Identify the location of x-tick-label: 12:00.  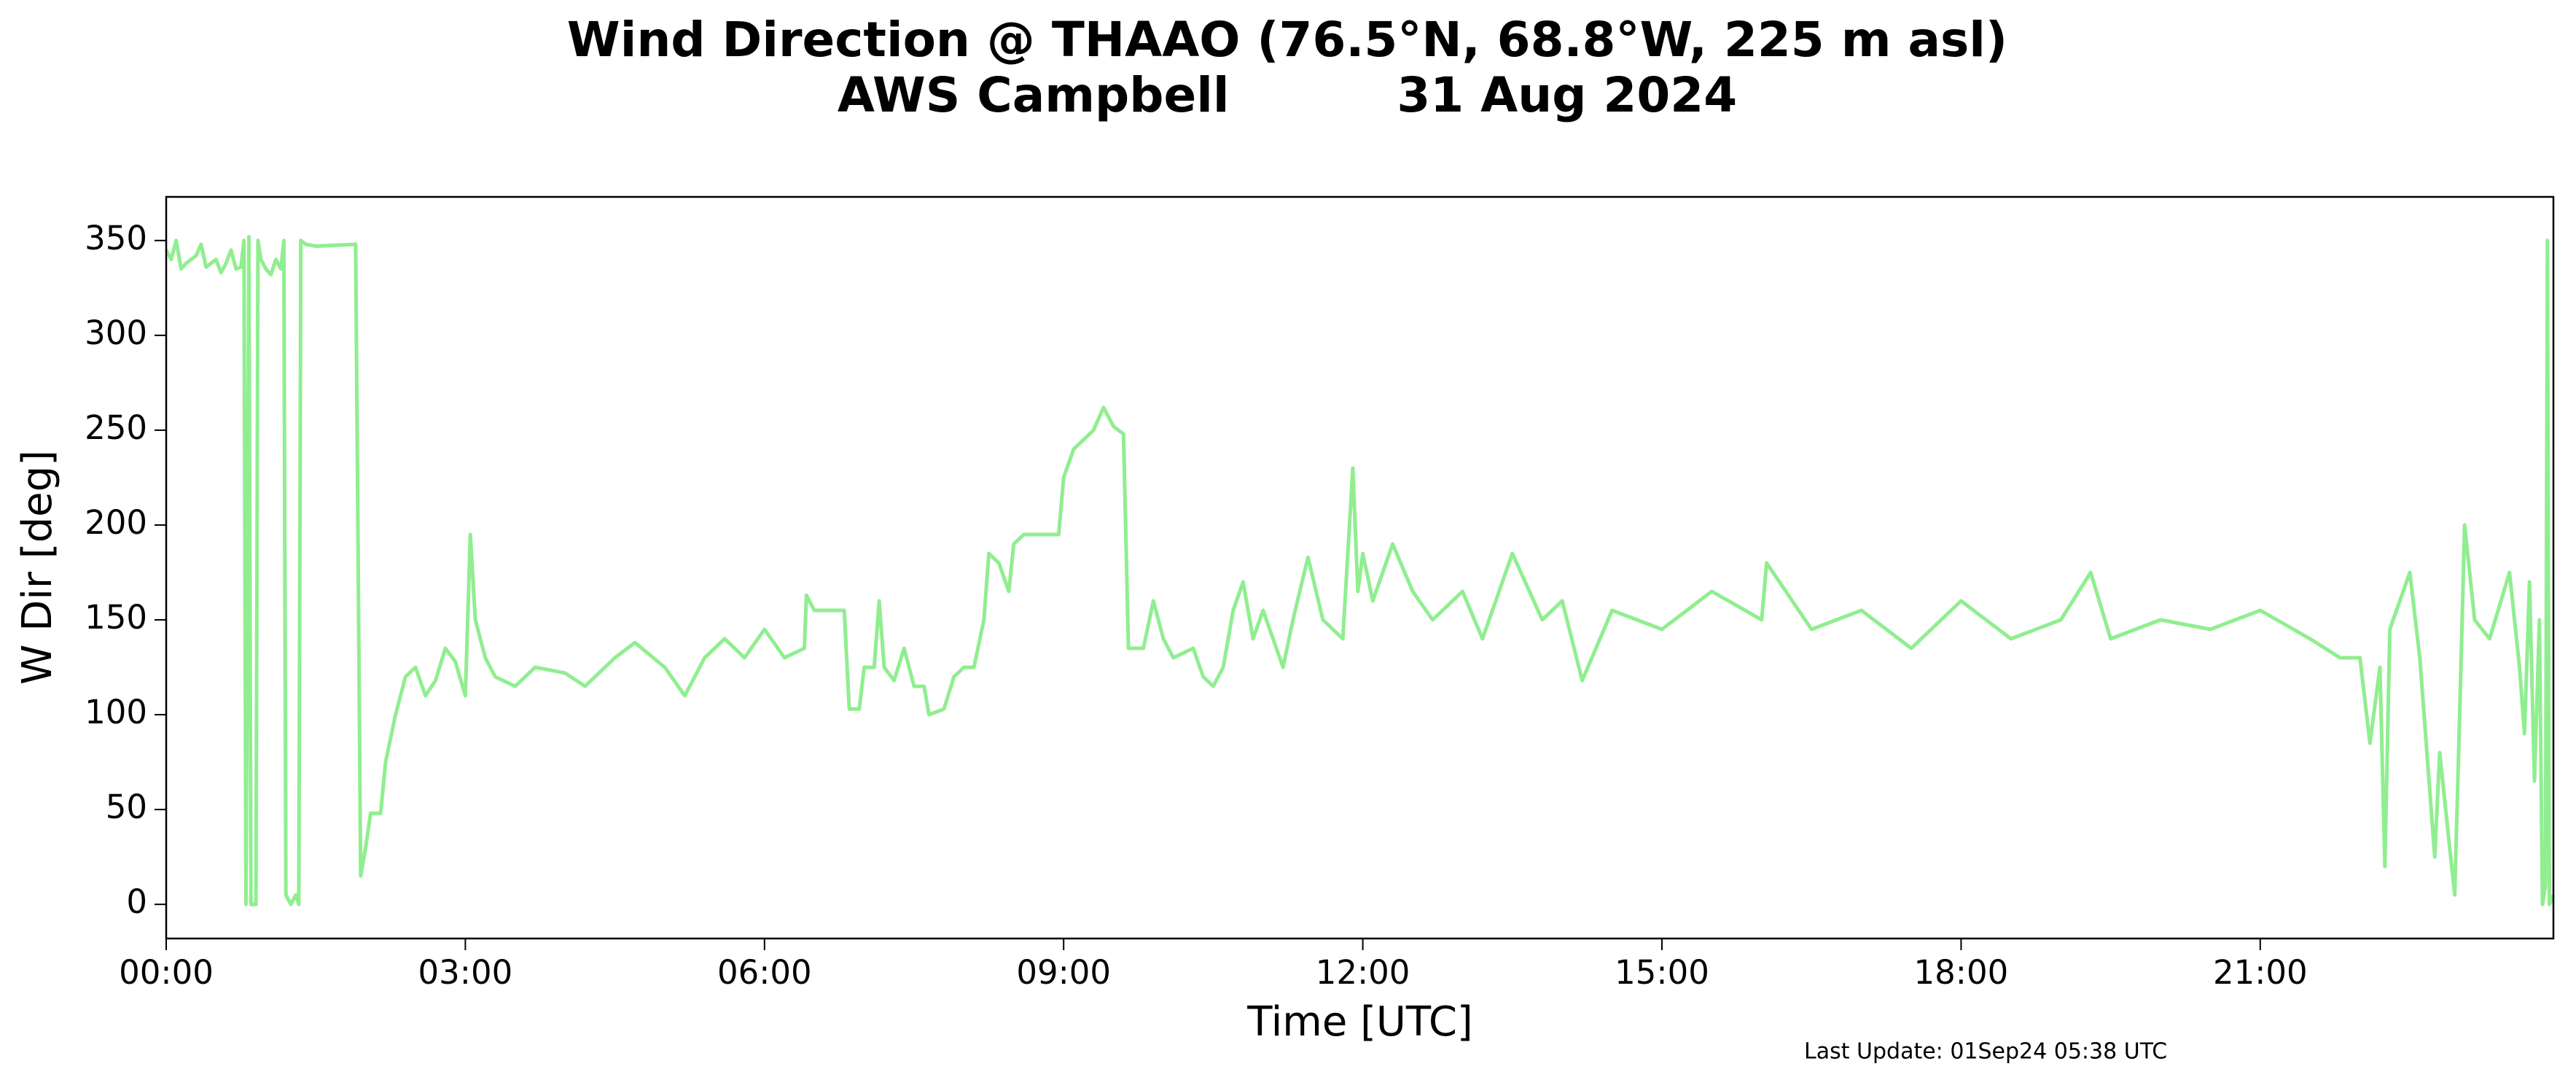
(1363, 973).